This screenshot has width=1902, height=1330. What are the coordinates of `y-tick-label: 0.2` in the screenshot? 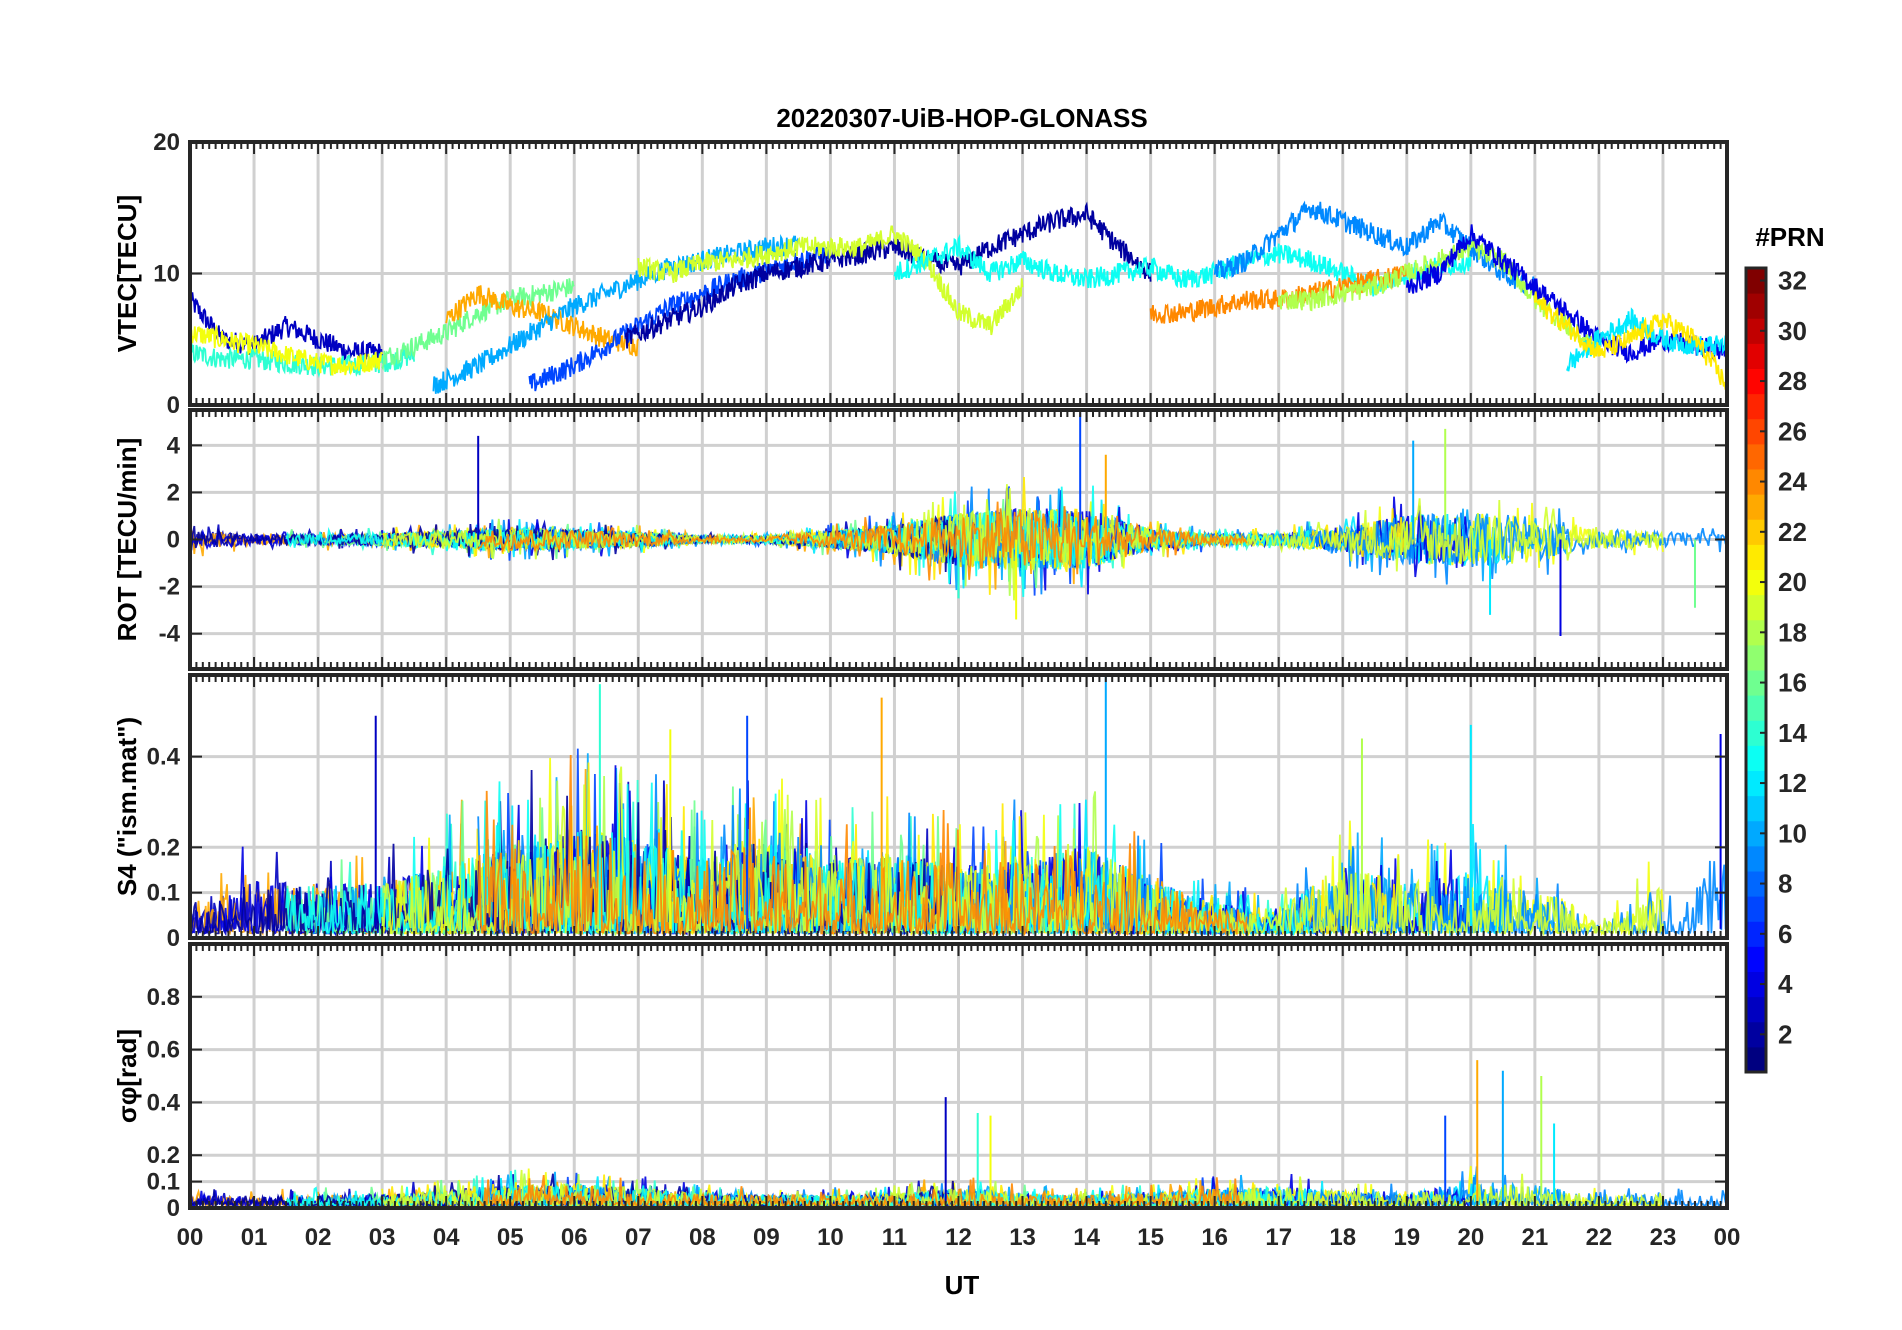 It's located at (163, 847).